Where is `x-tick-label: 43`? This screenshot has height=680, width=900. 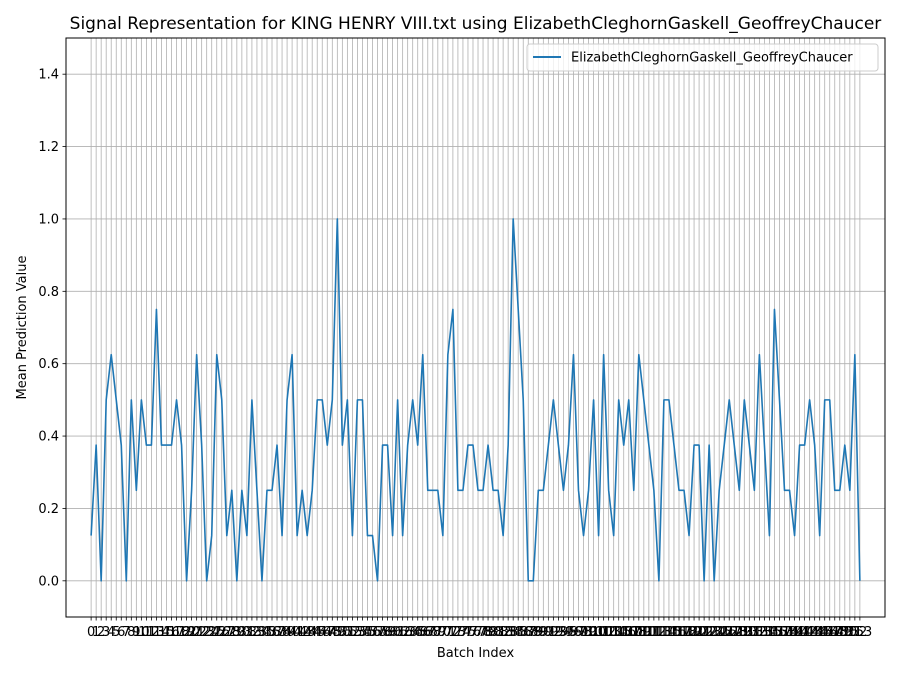 x-tick-label: 43 is located at coordinates (307, 632).